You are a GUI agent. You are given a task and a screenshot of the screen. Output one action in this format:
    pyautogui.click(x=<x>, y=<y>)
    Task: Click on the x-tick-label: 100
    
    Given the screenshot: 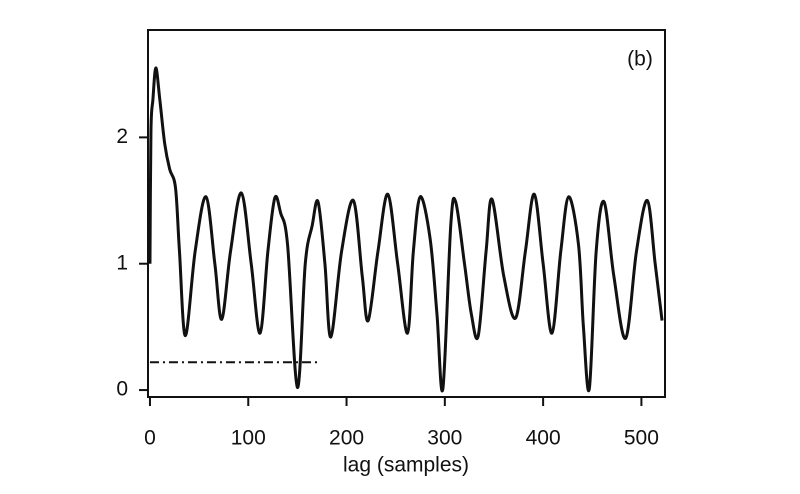 What is the action you would take?
    pyautogui.click(x=248, y=438)
    